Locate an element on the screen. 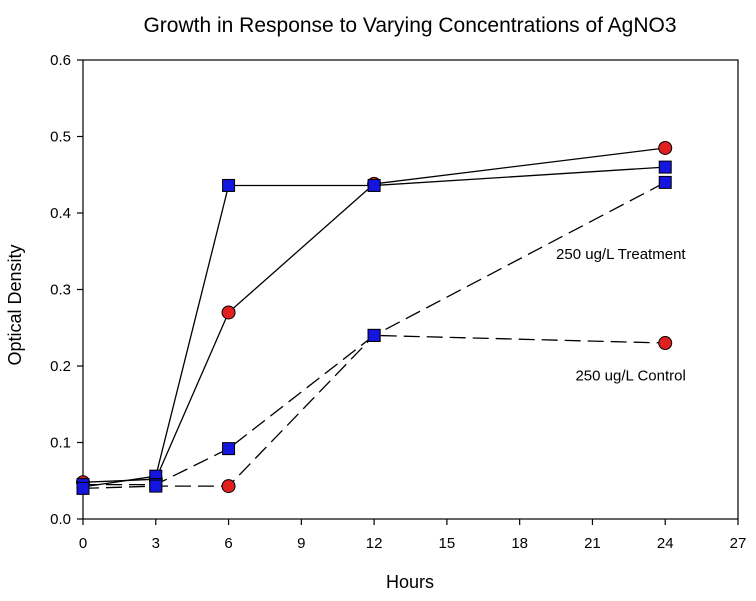 The height and width of the screenshot is (601, 756). y-tick-label: 0.3 is located at coordinates (60, 290).